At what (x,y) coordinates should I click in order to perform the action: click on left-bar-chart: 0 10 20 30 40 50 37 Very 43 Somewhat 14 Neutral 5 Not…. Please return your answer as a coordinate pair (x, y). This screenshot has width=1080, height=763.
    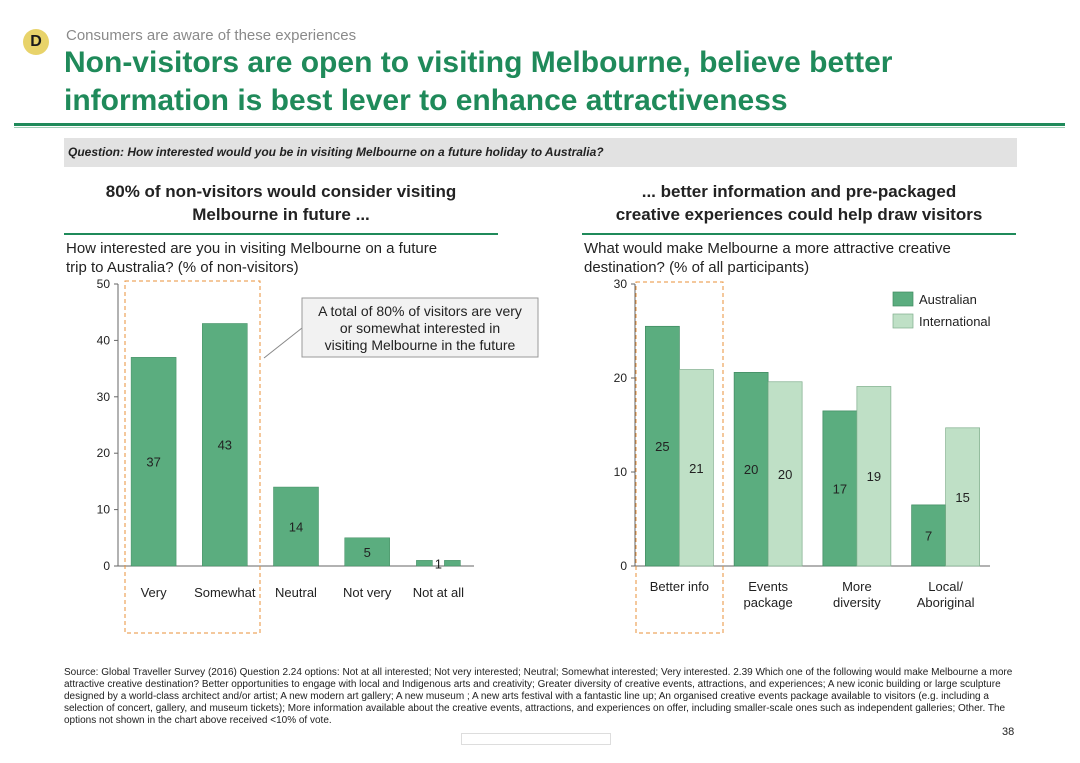
    Looking at the image, I should click on (285, 438).